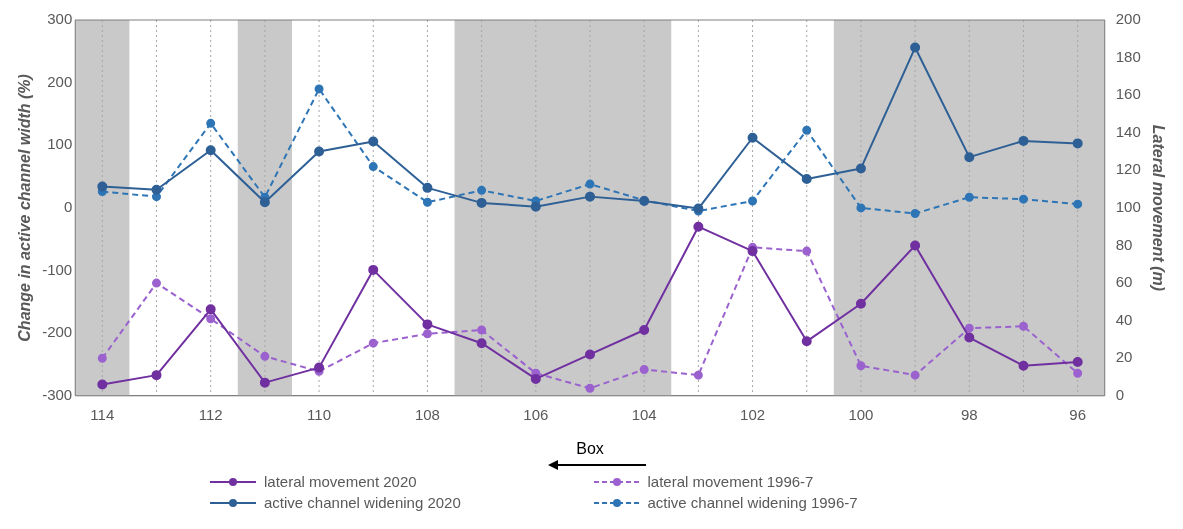  What do you see at coordinates (1124, 357) in the screenshot?
I see `y2-tick-label: 20` at bounding box center [1124, 357].